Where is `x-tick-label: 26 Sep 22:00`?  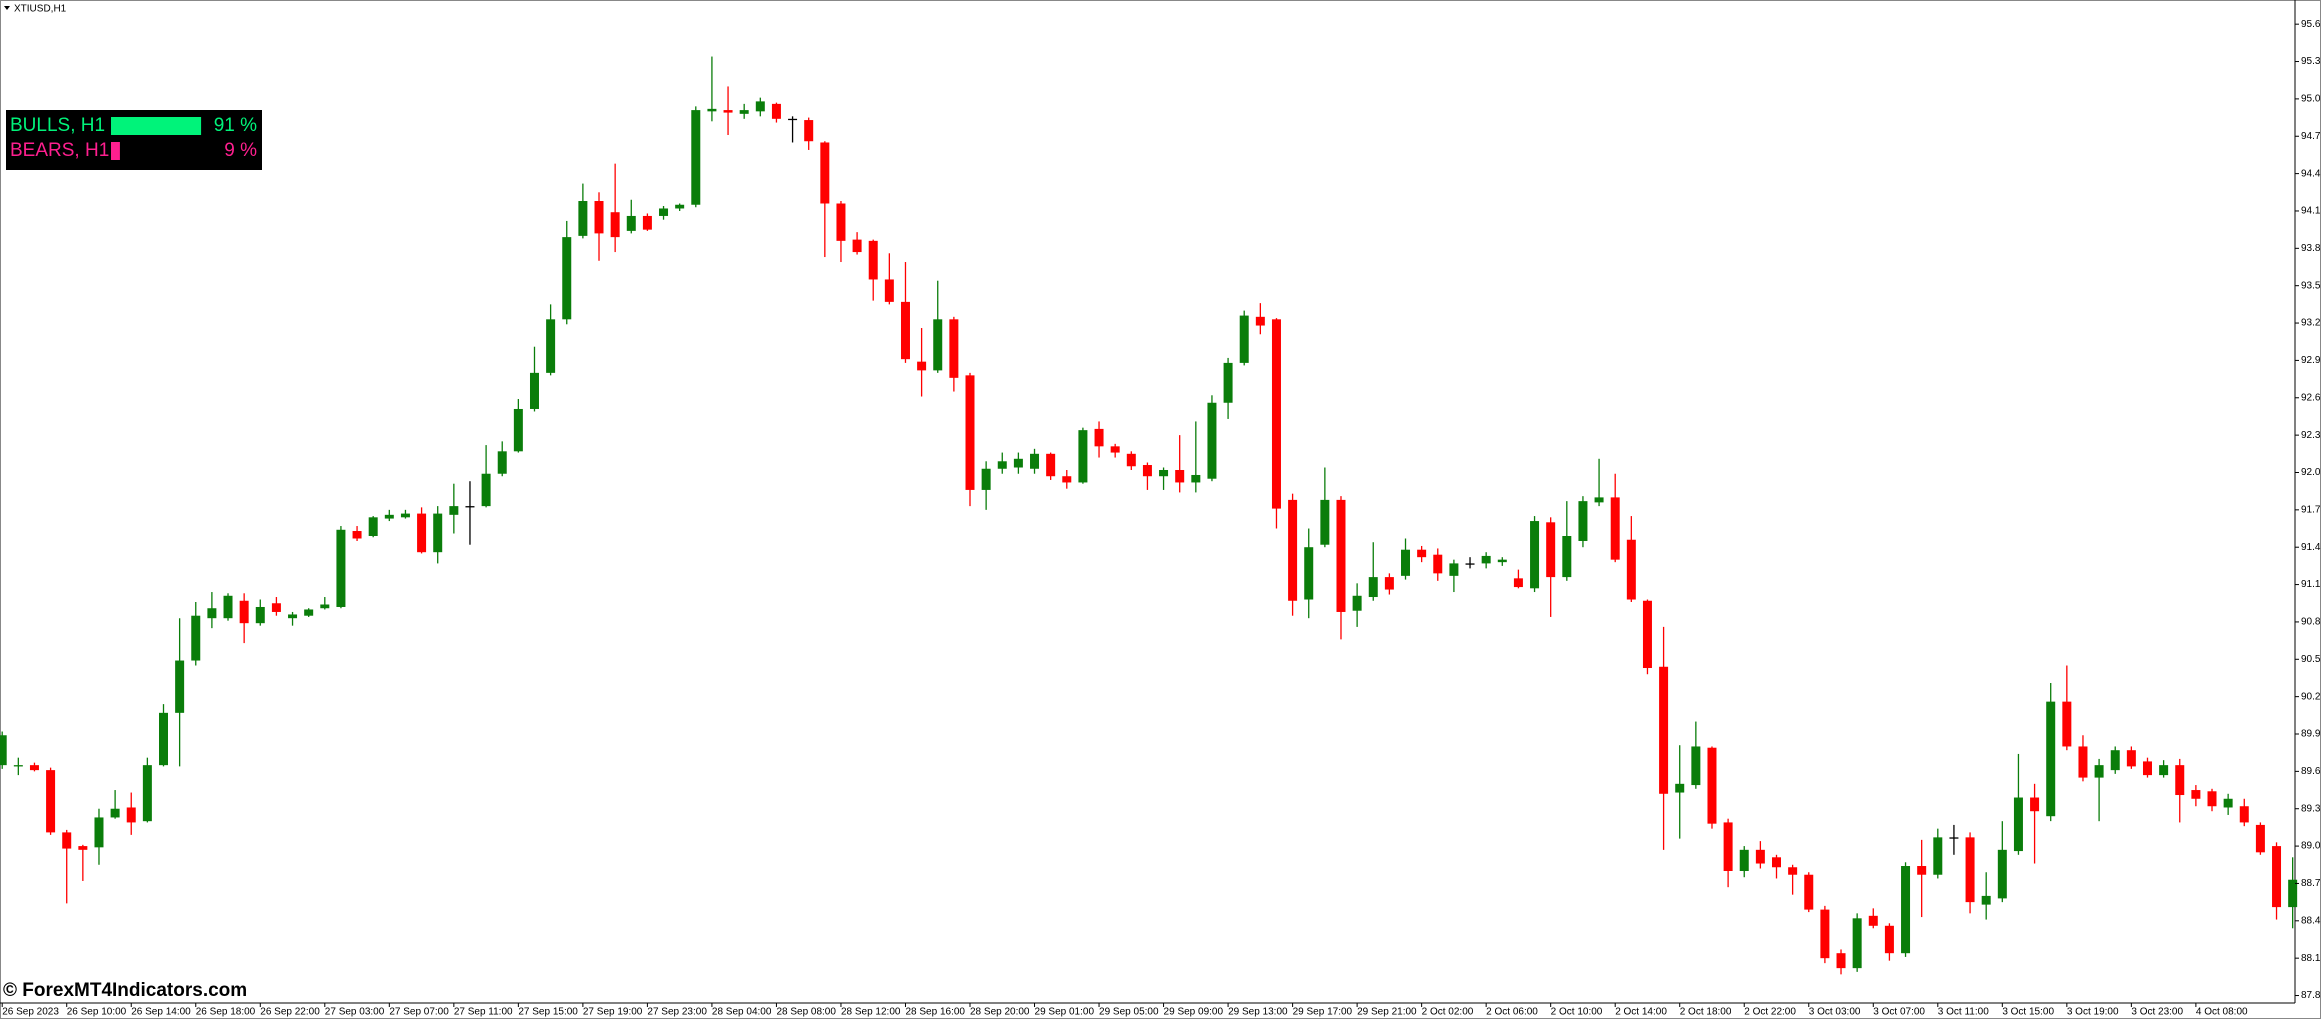 x-tick-label: 26 Sep 22:00 is located at coordinates (290, 1012).